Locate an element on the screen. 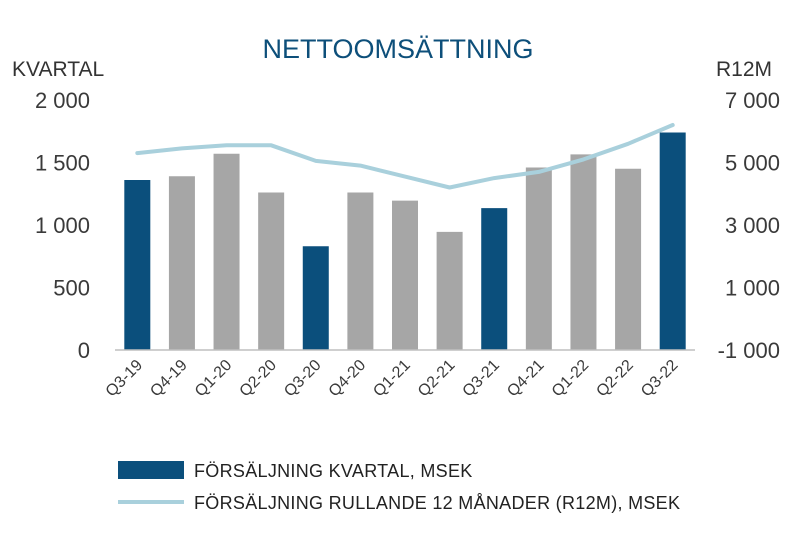  left-axis-ticks: 0 500 1 000 1 500 2 000 is located at coordinates (62, 225).